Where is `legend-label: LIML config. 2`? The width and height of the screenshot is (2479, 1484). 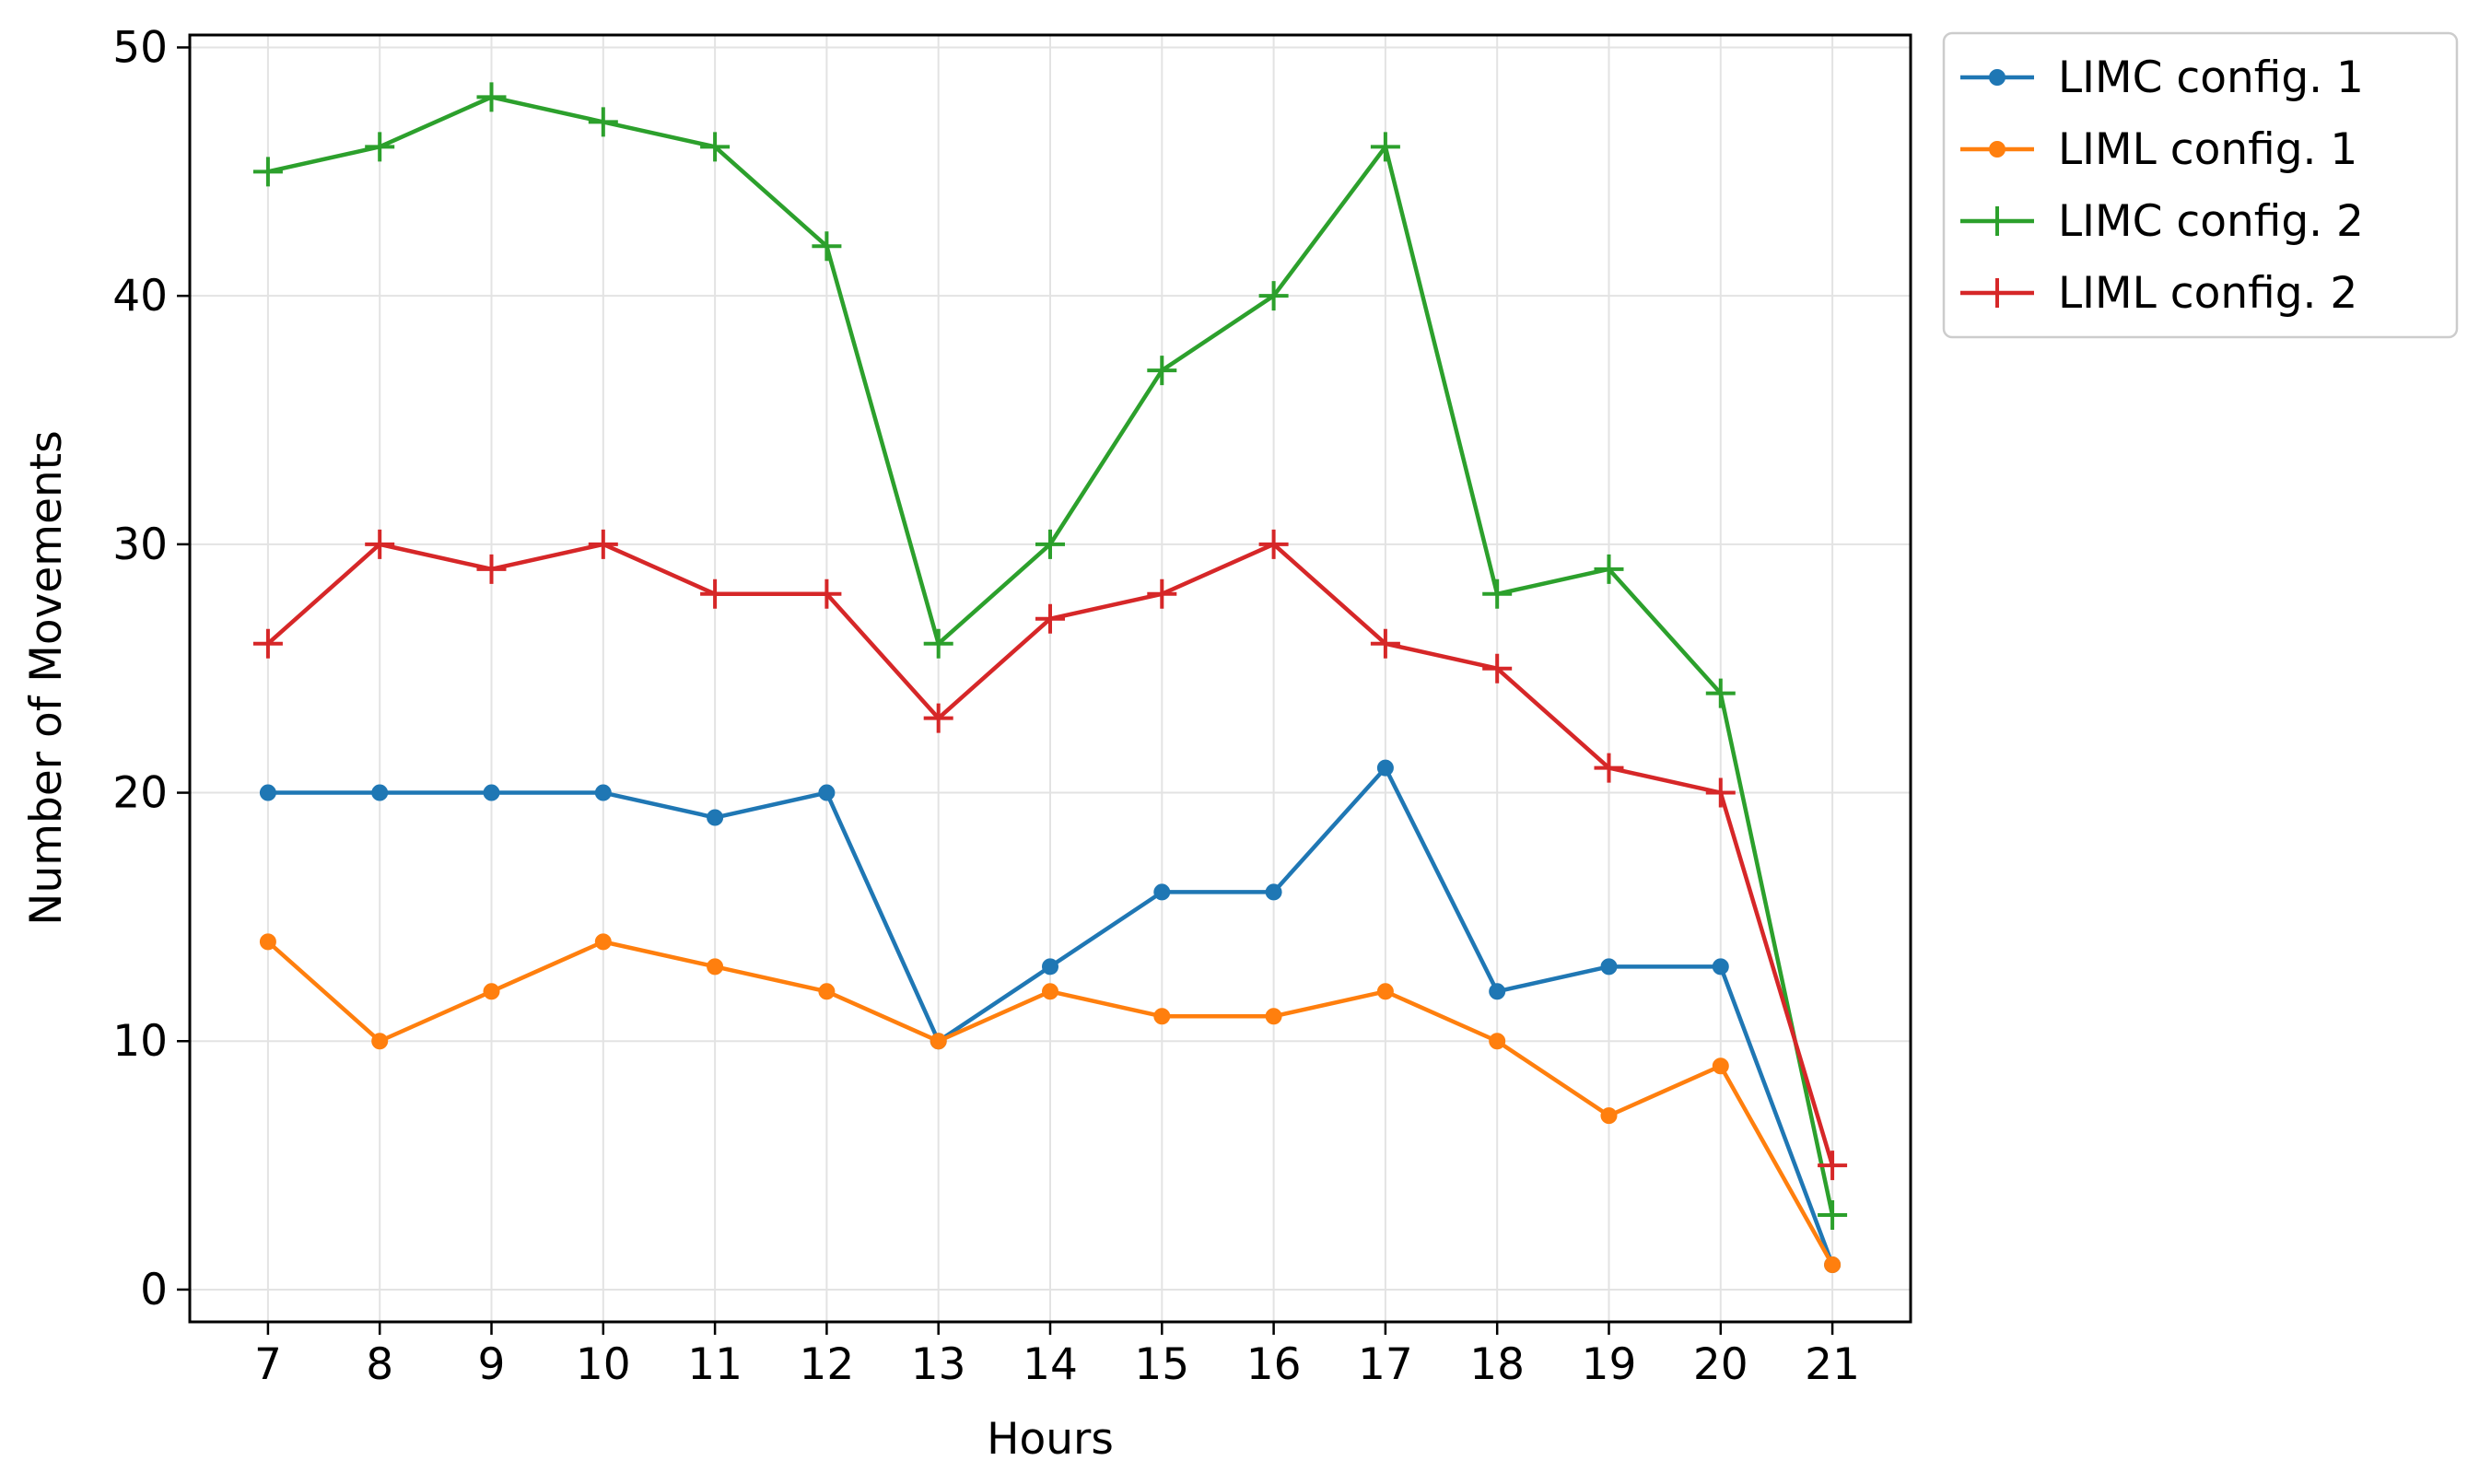 legend-label: LIML config. 2 is located at coordinates (2207, 293).